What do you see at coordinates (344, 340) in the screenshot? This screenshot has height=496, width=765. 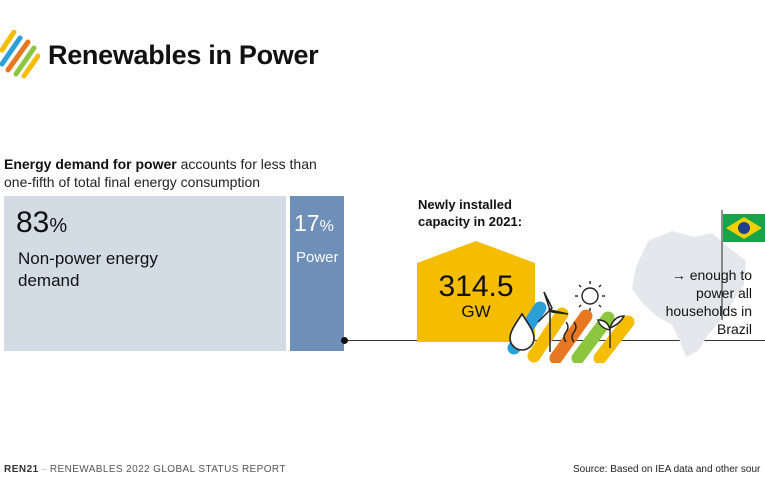 I see `timeline-dot` at bounding box center [344, 340].